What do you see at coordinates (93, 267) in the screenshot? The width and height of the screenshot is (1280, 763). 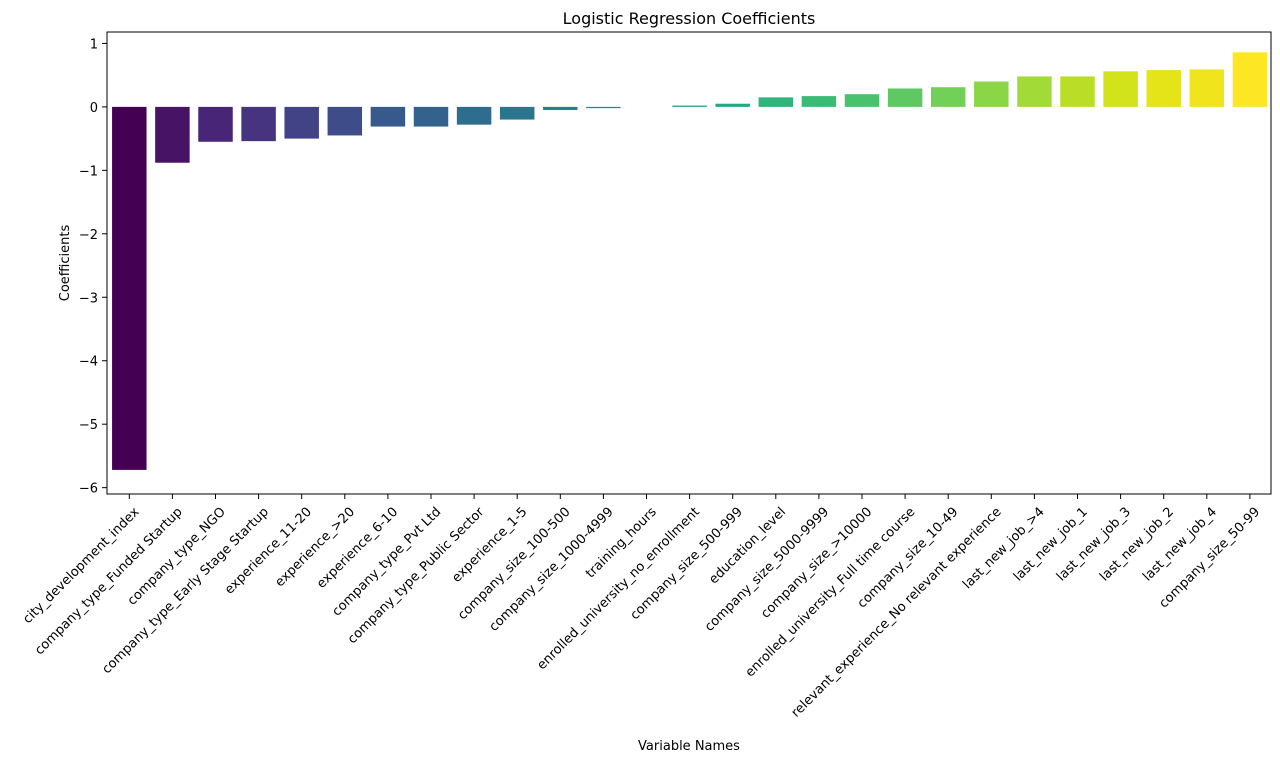 I see `y-axis: 1 0 −1 −2 −3 −4 −5 −6` at bounding box center [93, 267].